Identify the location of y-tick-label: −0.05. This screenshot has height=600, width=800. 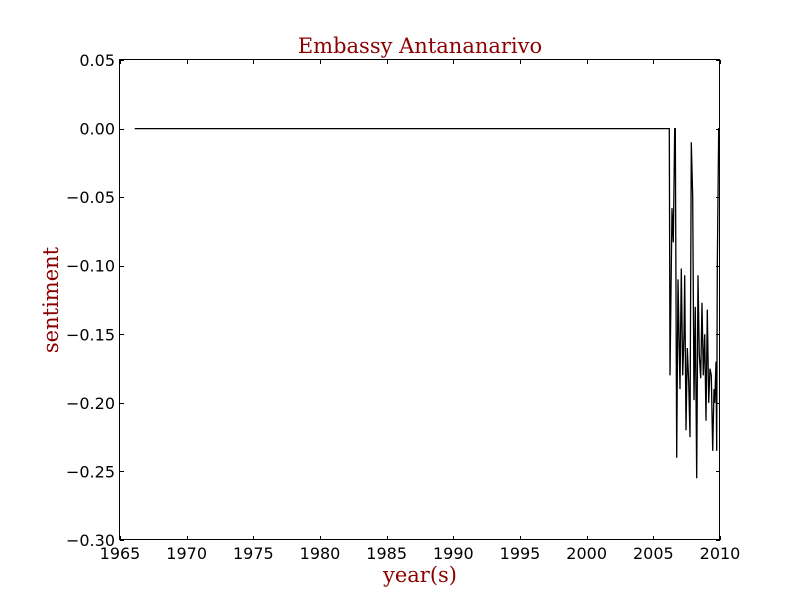
(90, 197).